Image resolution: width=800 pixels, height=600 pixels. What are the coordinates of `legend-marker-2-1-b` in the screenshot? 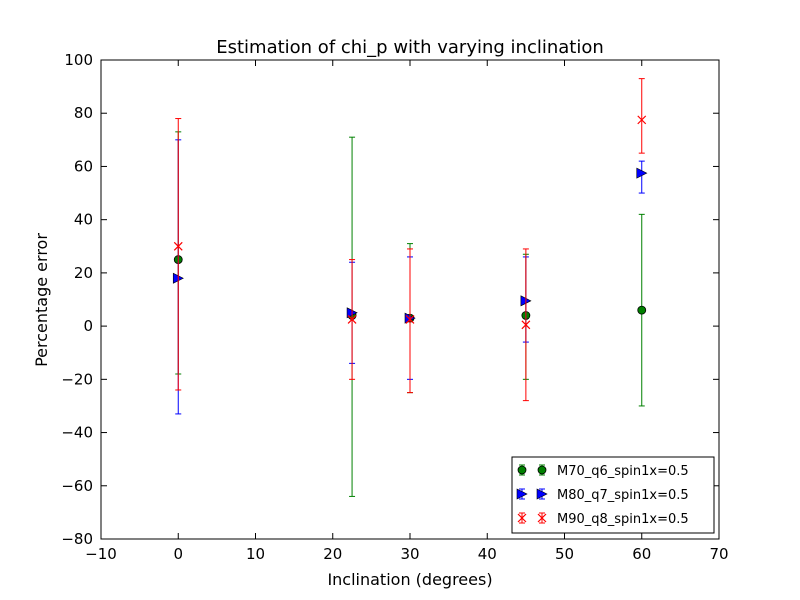 It's located at (542, 518).